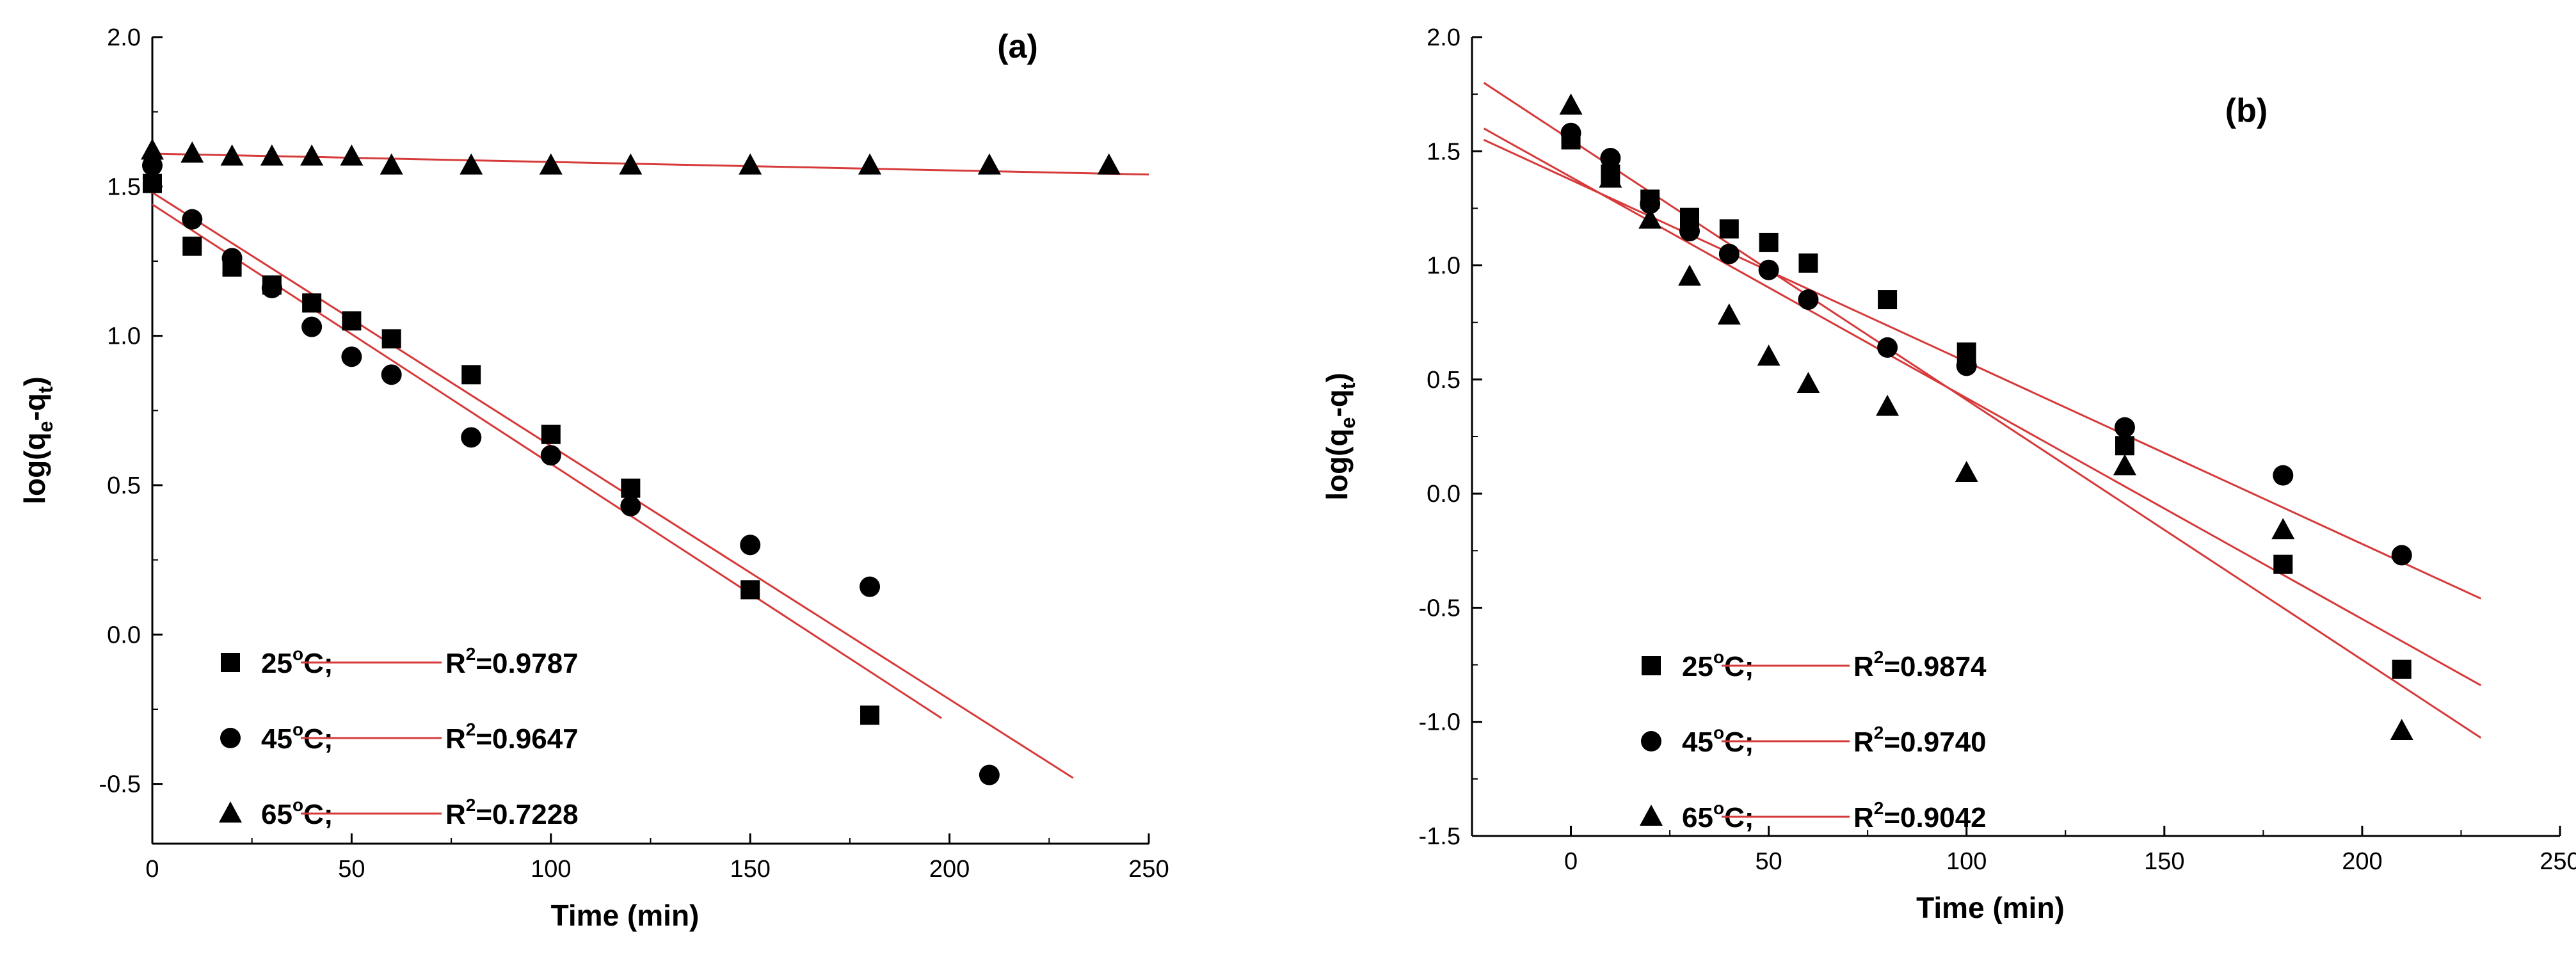  What do you see at coordinates (527, 814) in the screenshot?
I see `r2-value: =0.7228` at bounding box center [527, 814].